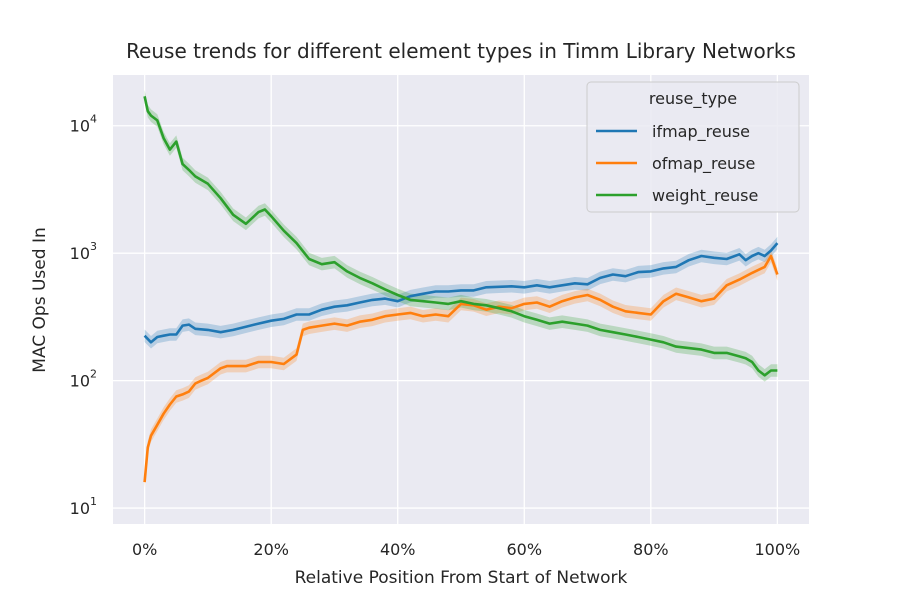  Describe the element at coordinates (144, 549) in the screenshot. I see `x-tick-label: 0%` at that location.